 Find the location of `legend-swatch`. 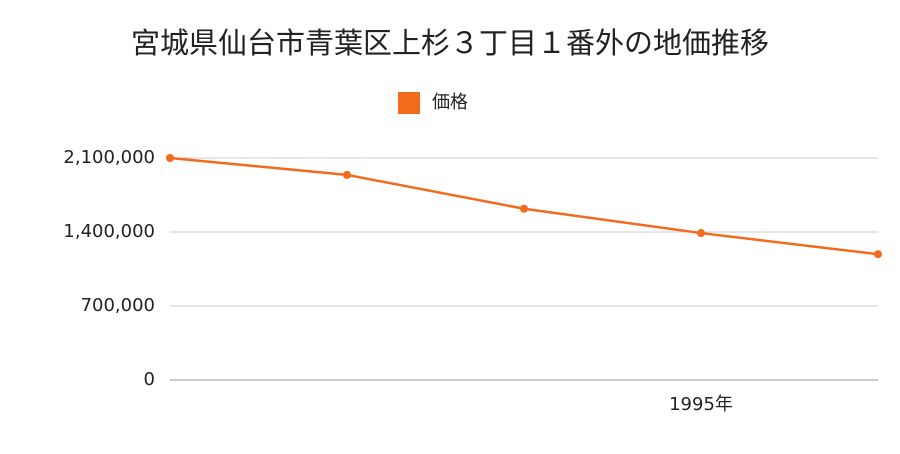

legend-swatch is located at coordinates (409, 103).